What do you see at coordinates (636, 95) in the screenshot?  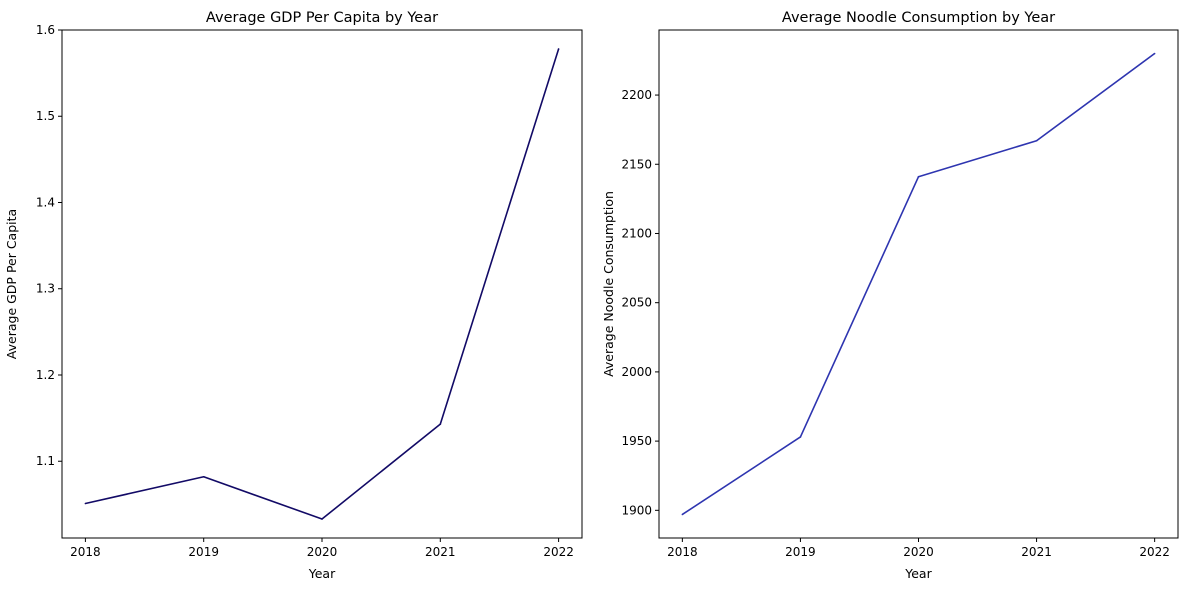 I see `y-tick-label: 2200` at bounding box center [636, 95].